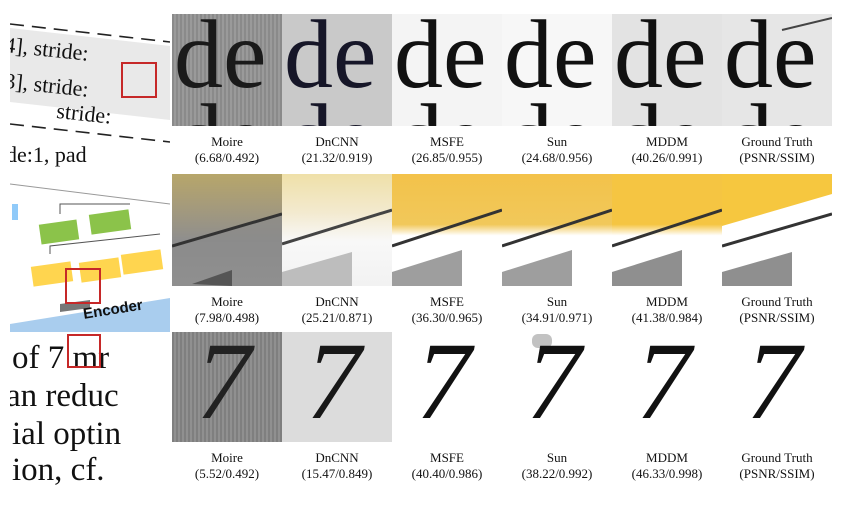  What do you see at coordinates (337, 317) in the screenshot?
I see `caption-score: (25.21/0.871)` at bounding box center [337, 317].